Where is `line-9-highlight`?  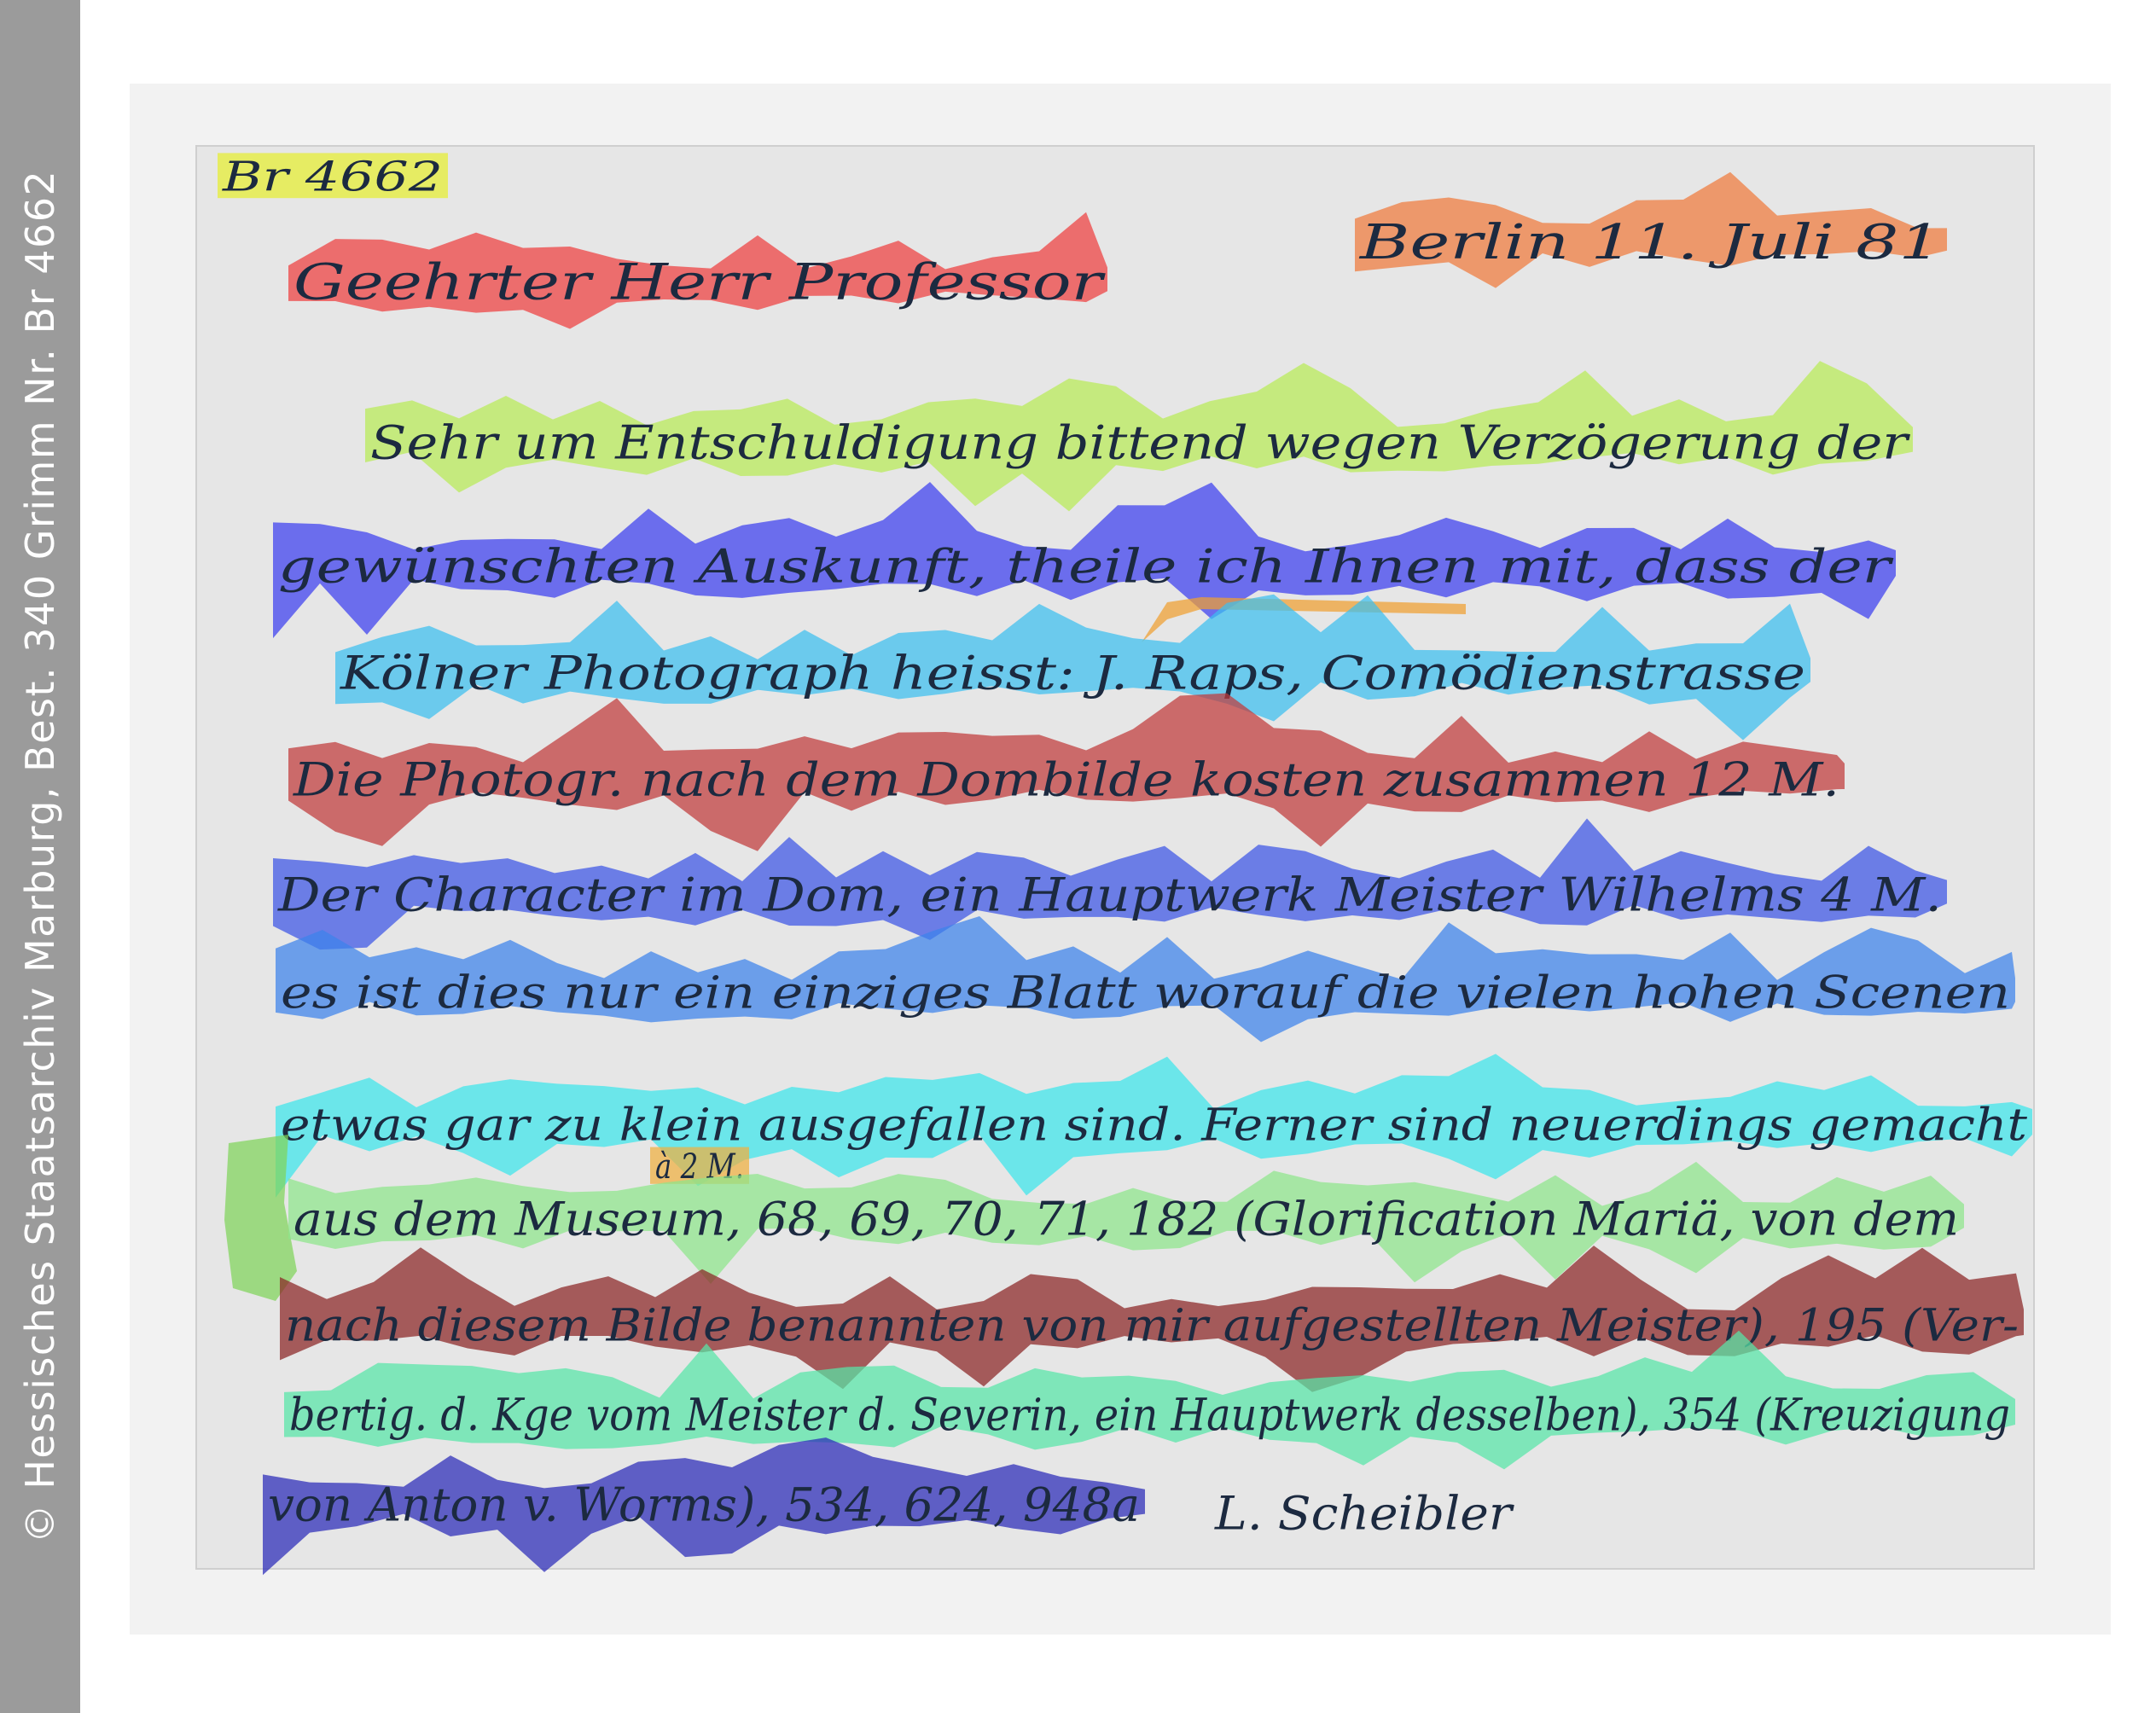 line-9-highlight is located at coordinates (1152, 1319).